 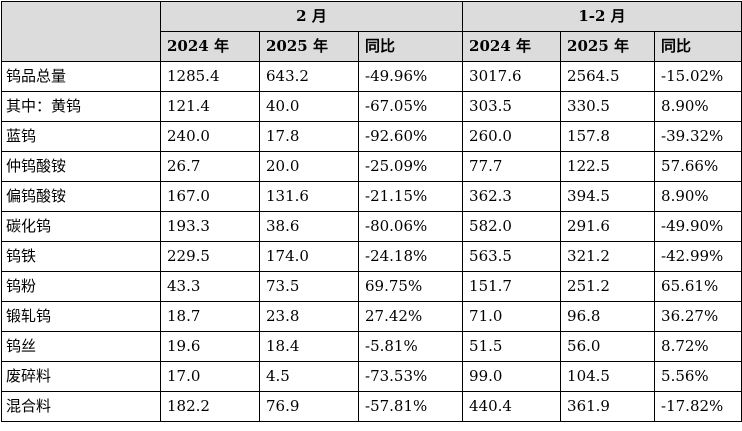 What do you see at coordinates (309, 376) in the screenshot?
I see `cell-feb-2025: 4.5` at bounding box center [309, 376].